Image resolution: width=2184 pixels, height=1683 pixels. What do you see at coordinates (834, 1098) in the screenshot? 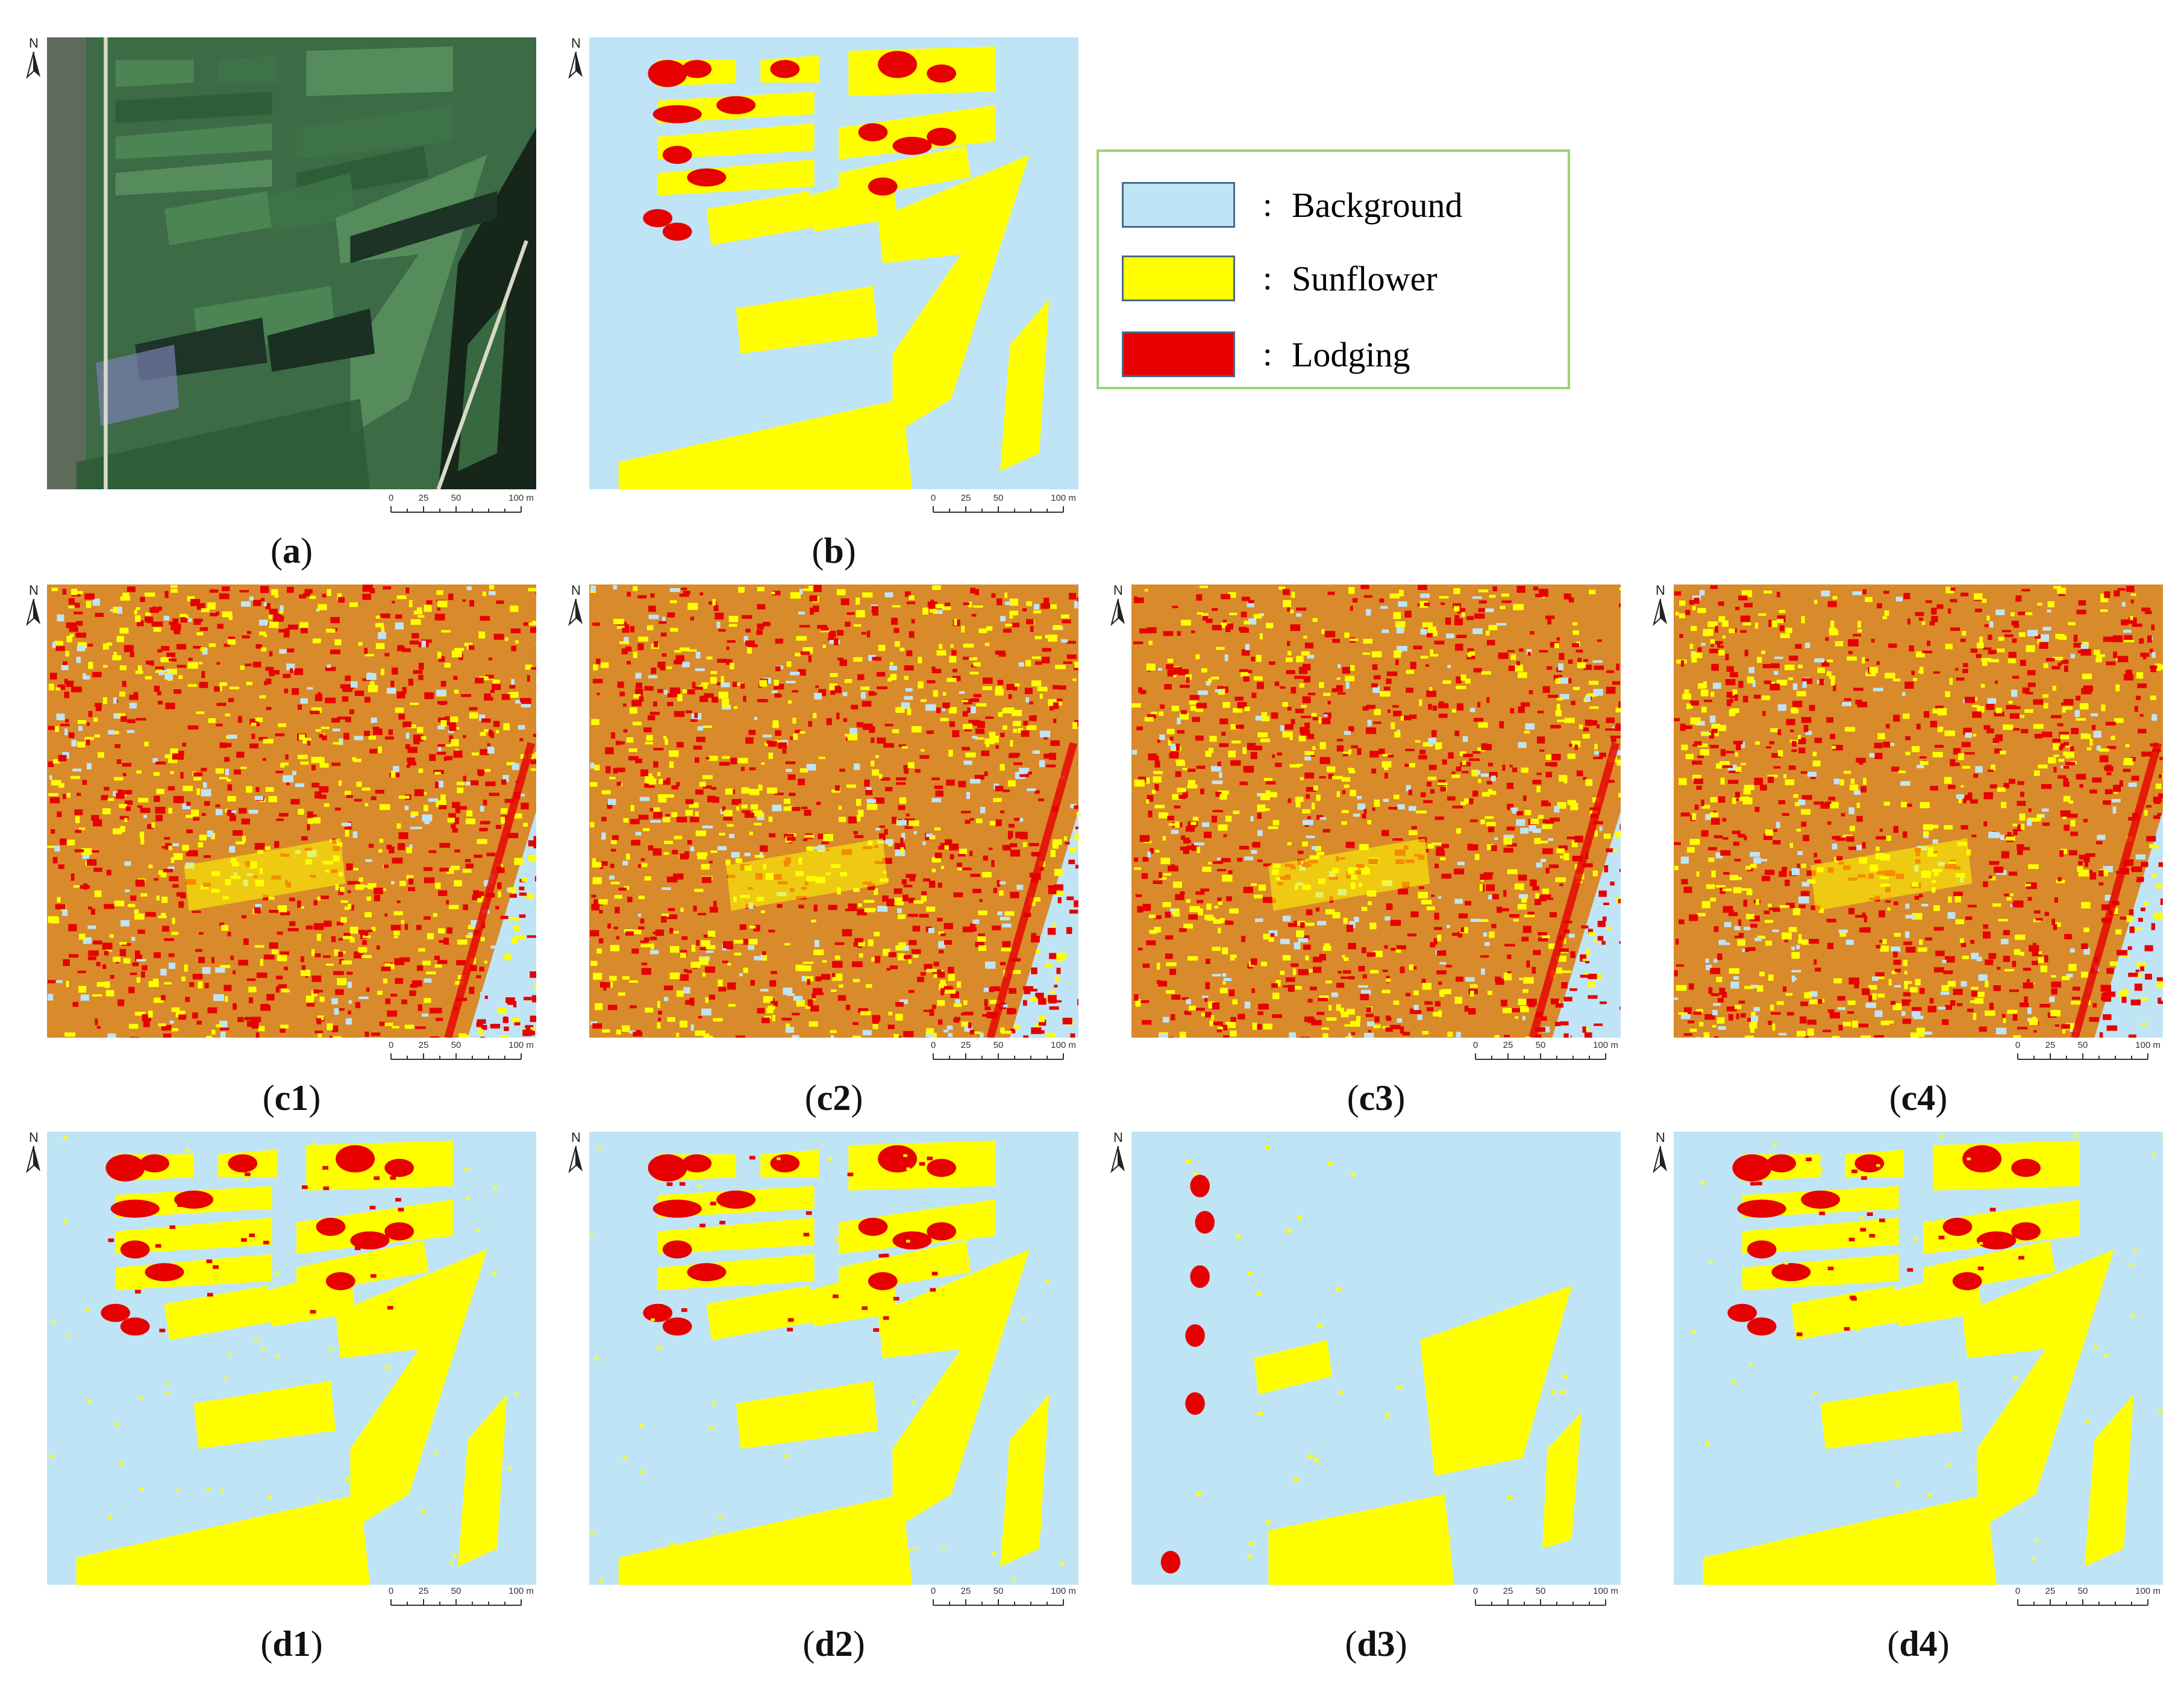
I see `caption-c2: (c2)` at bounding box center [834, 1098].